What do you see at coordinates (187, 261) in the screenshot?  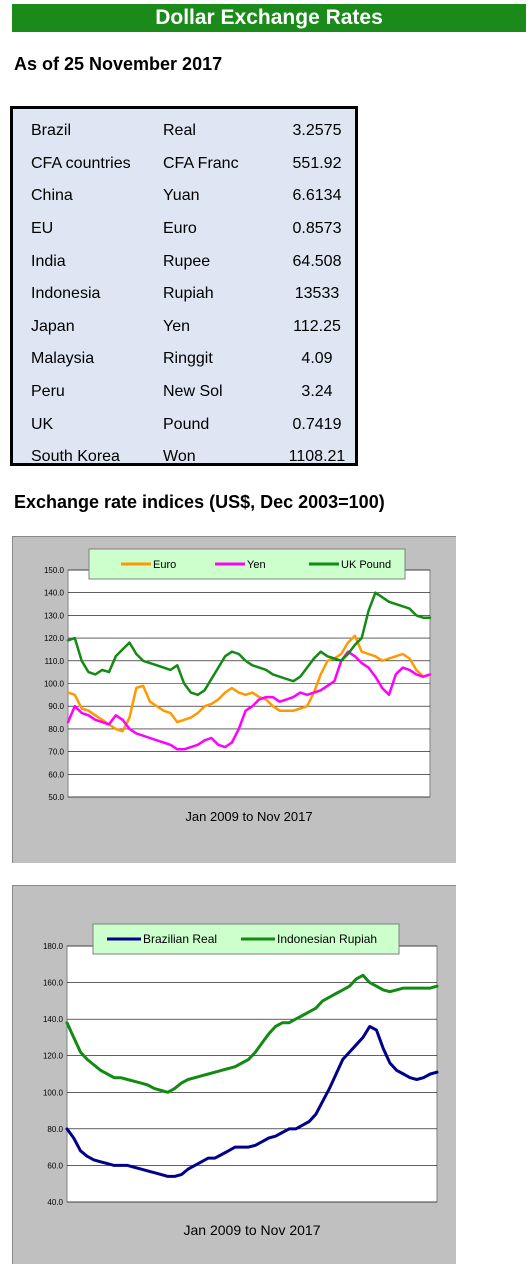 I see `rate-currency: Rupee` at bounding box center [187, 261].